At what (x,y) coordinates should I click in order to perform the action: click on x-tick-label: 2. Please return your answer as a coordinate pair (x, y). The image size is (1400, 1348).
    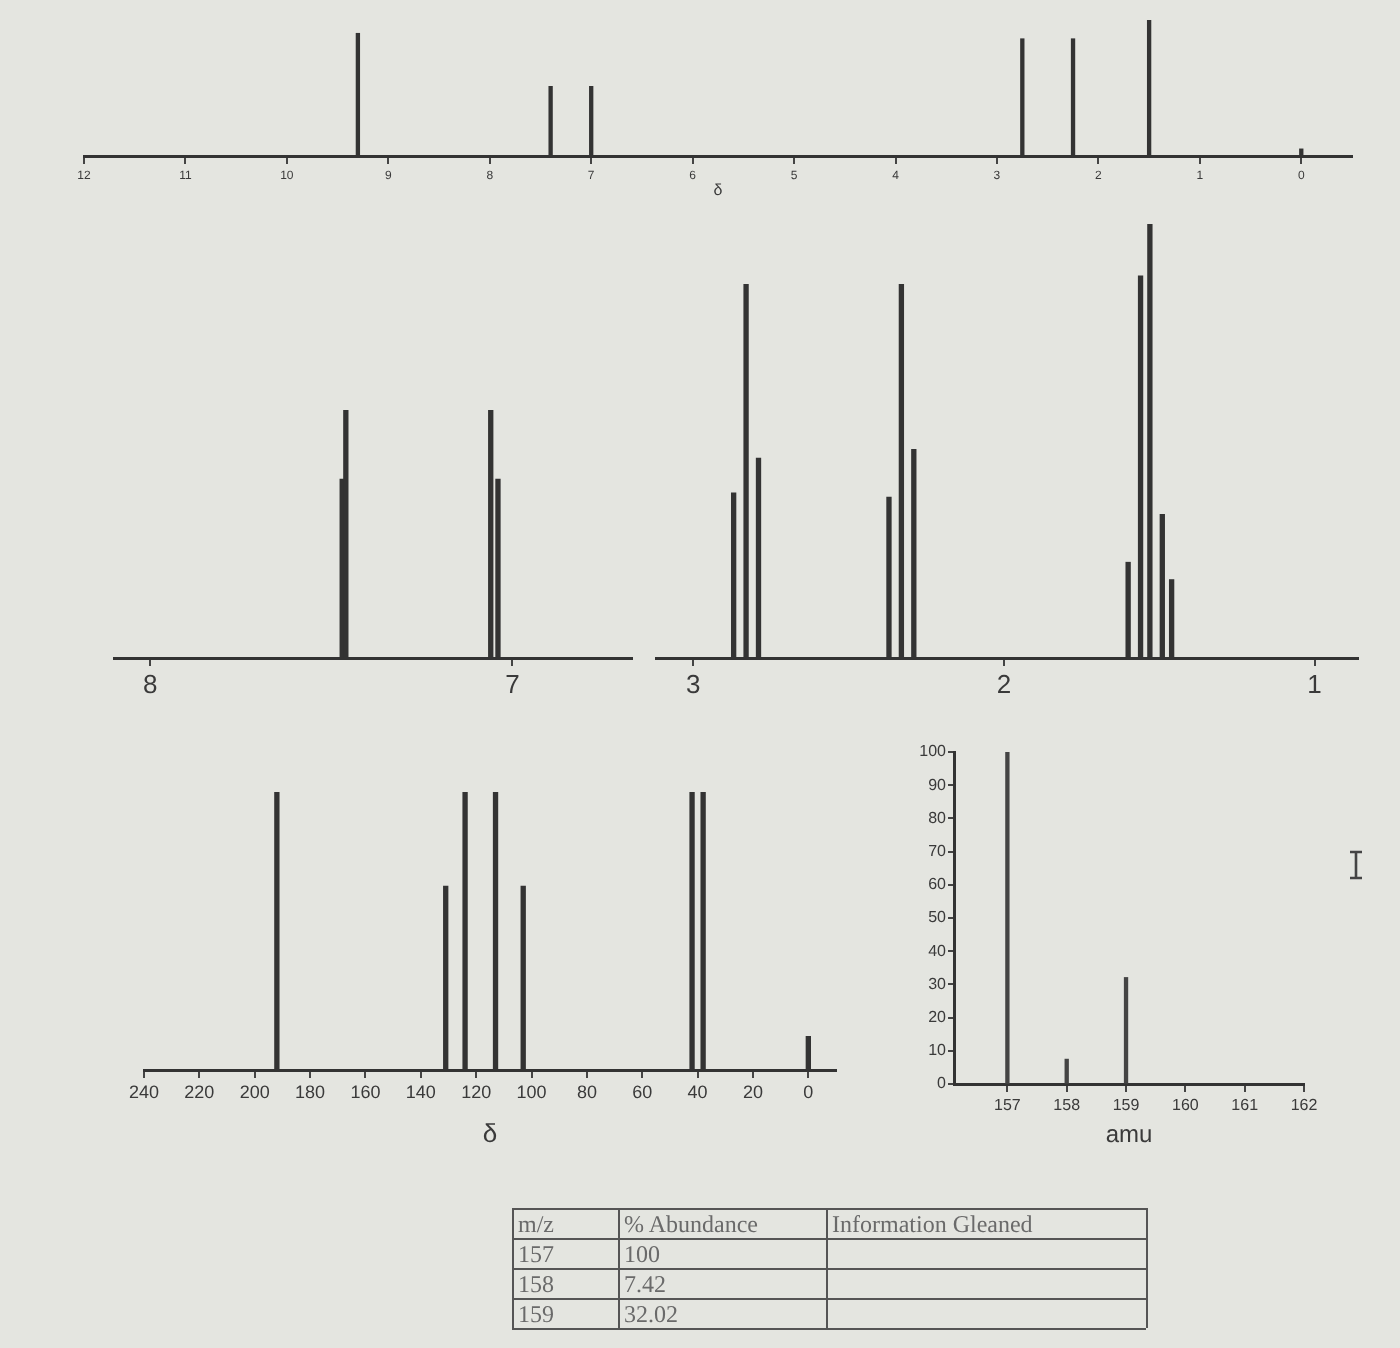
    Looking at the image, I should click on (1004, 683).